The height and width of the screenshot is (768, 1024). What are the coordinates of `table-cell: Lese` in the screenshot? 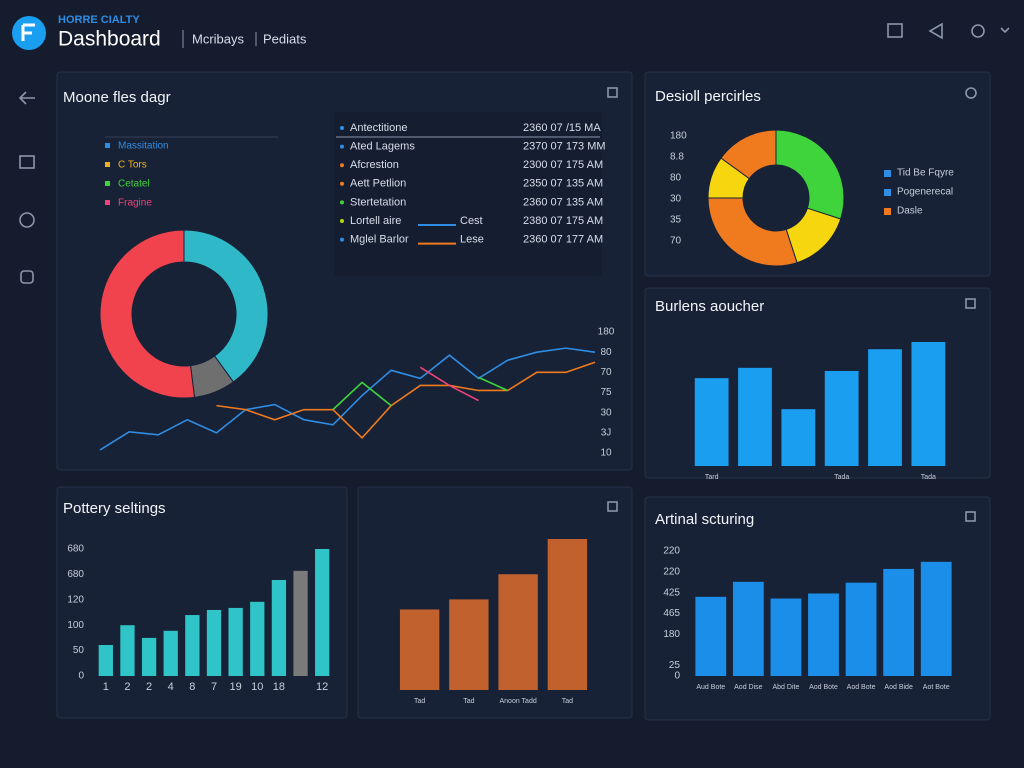 It's located at (472, 240).